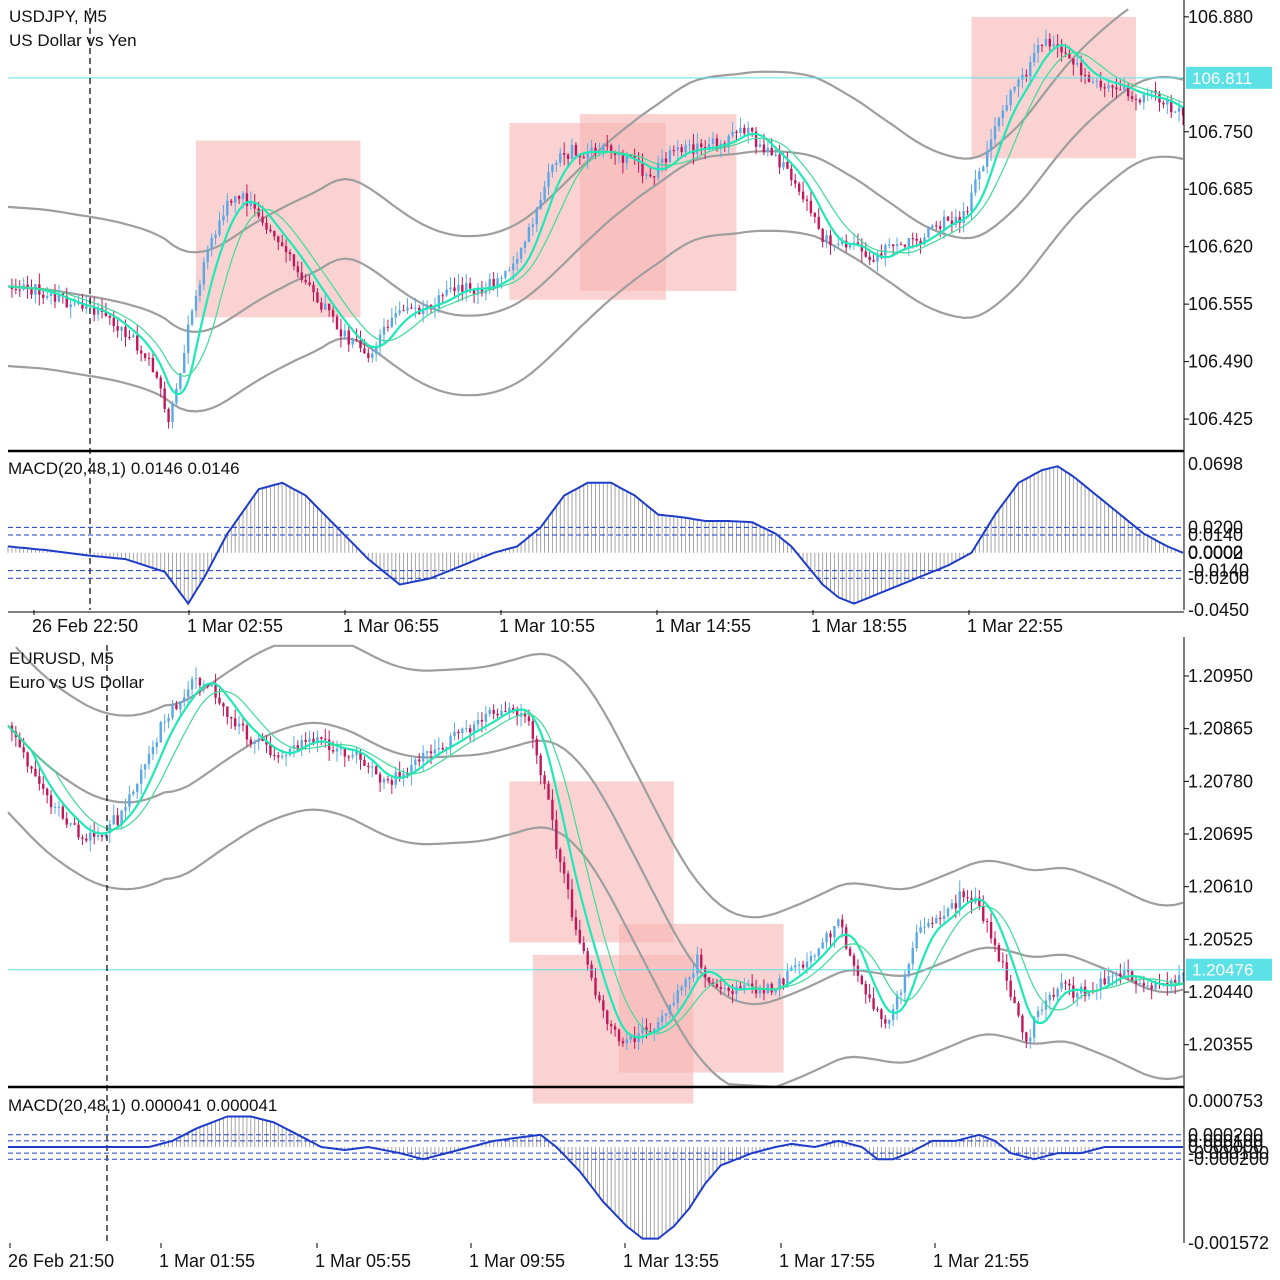  Describe the element at coordinates (1225, 1101) in the screenshot. I see `macd-tick-label: 0.000753` at that location.